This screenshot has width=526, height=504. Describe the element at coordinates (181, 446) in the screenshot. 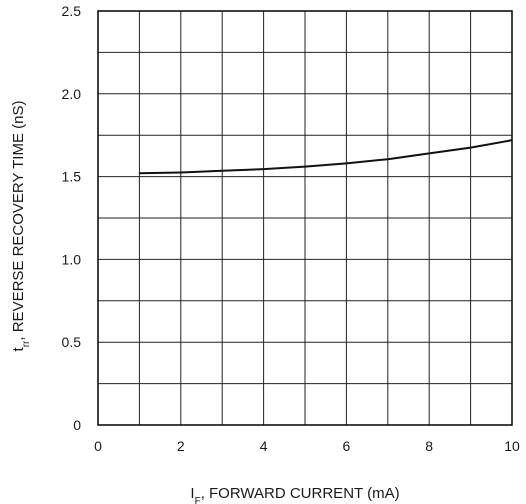

I see `x-tick-label: 2` at that location.